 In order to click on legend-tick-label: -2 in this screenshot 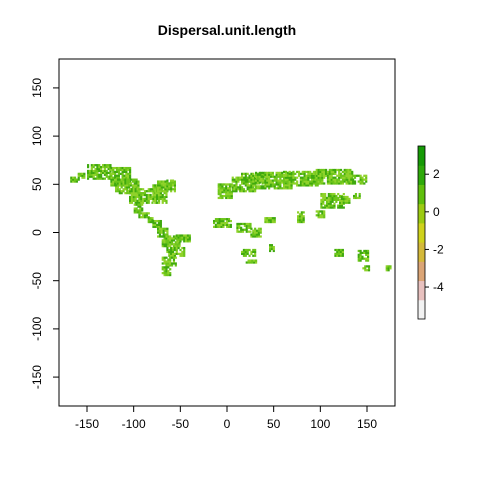, I will do `click(438, 249)`.